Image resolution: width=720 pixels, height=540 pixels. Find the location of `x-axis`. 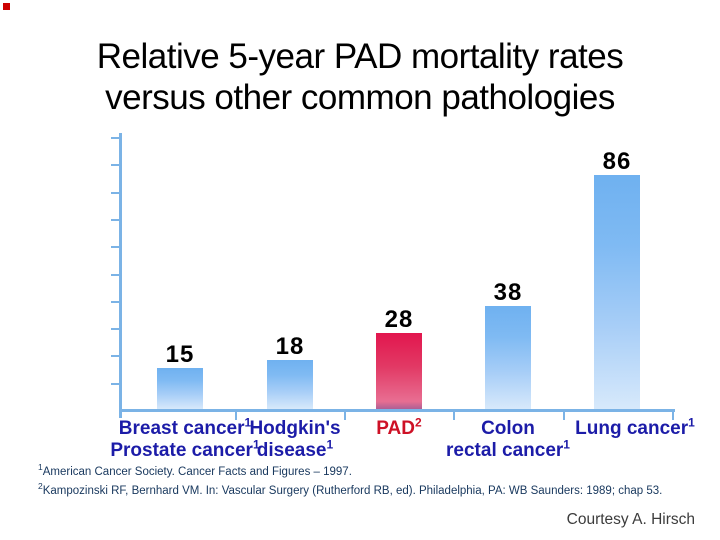

x-axis is located at coordinates (397, 410).